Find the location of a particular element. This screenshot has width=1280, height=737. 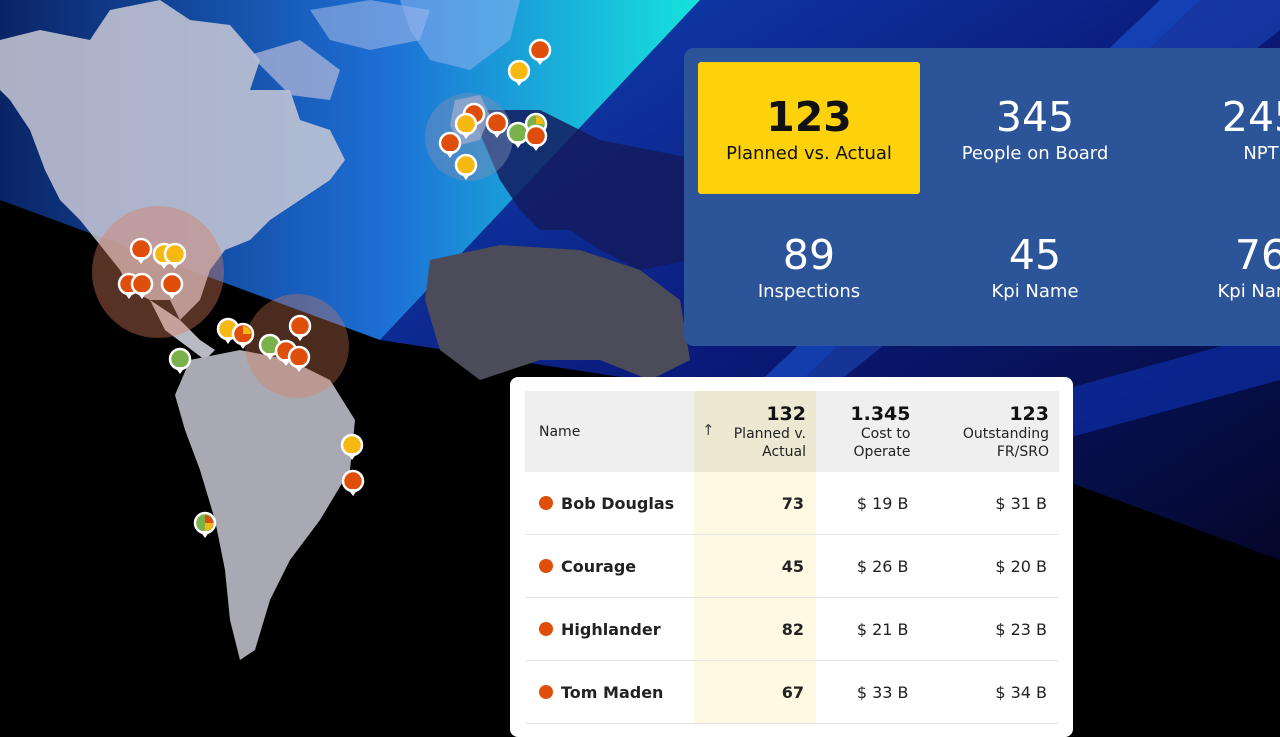

row-cost: $ 21 B is located at coordinates (868, 629).